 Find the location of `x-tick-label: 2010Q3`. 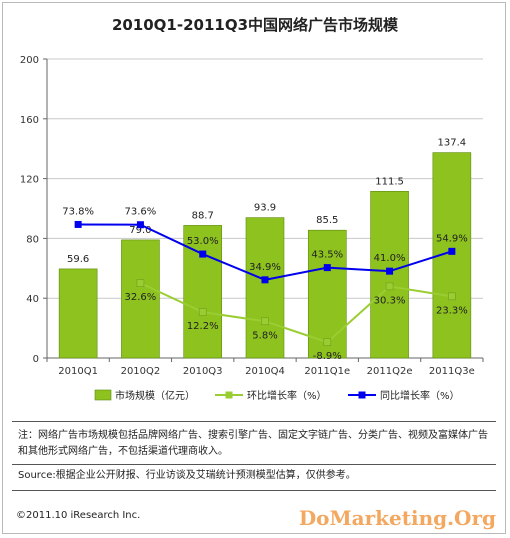

x-tick-label: 2010Q3 is located at coordinates (203, 371).